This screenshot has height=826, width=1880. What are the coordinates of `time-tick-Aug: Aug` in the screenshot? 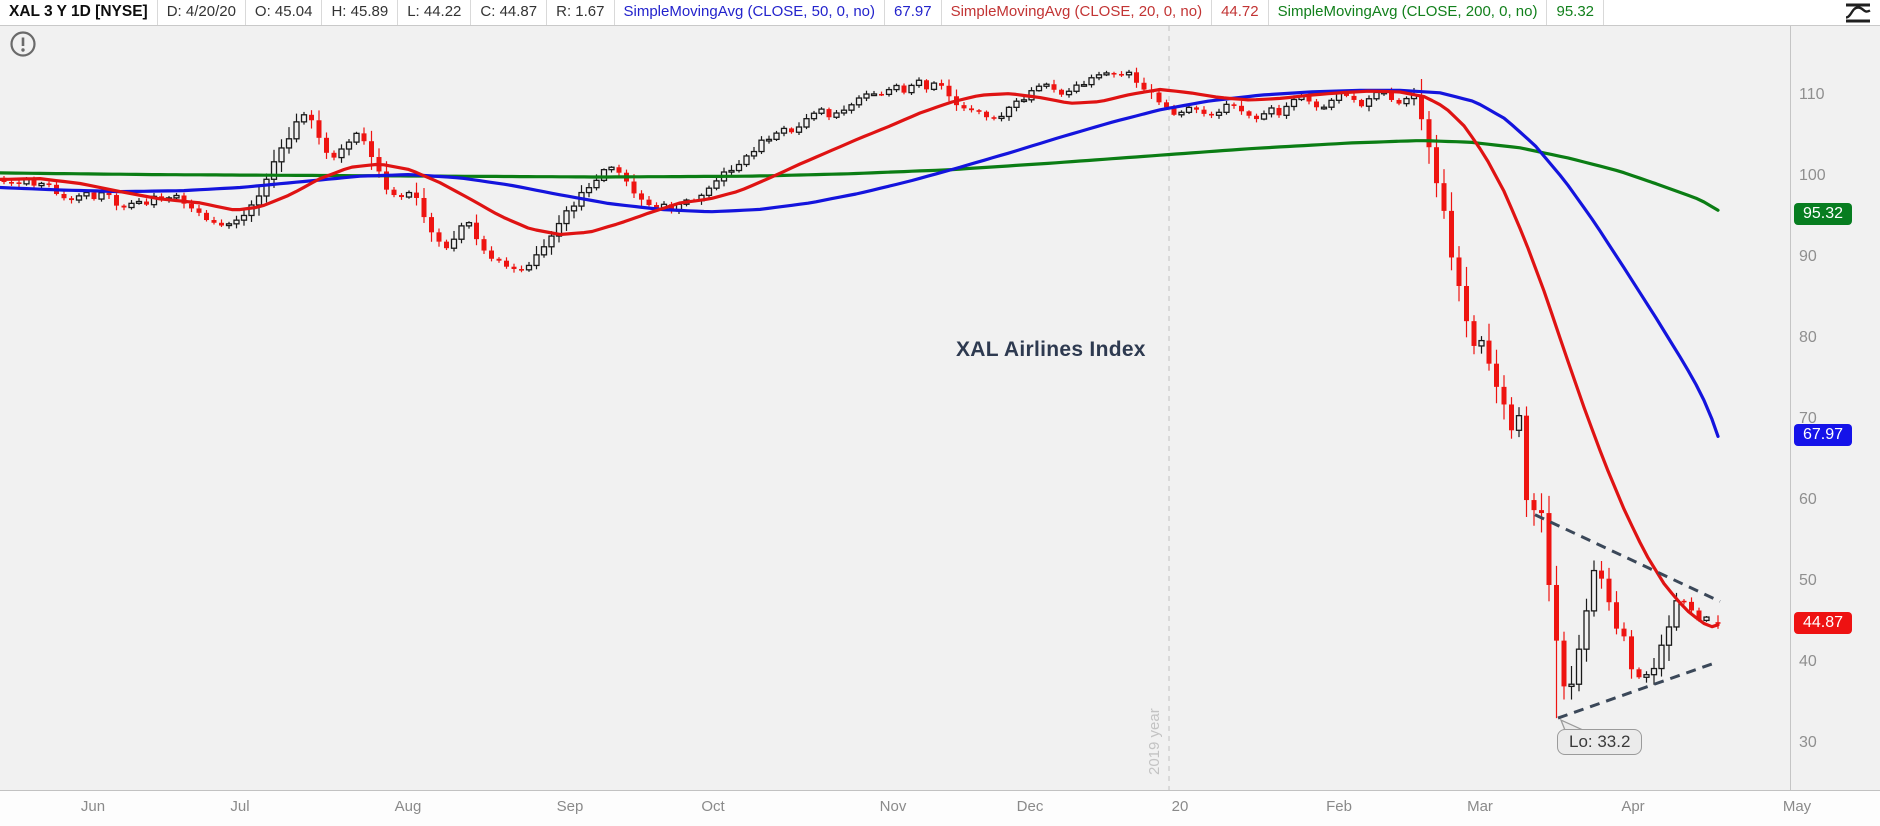 It's located at (408, 806).